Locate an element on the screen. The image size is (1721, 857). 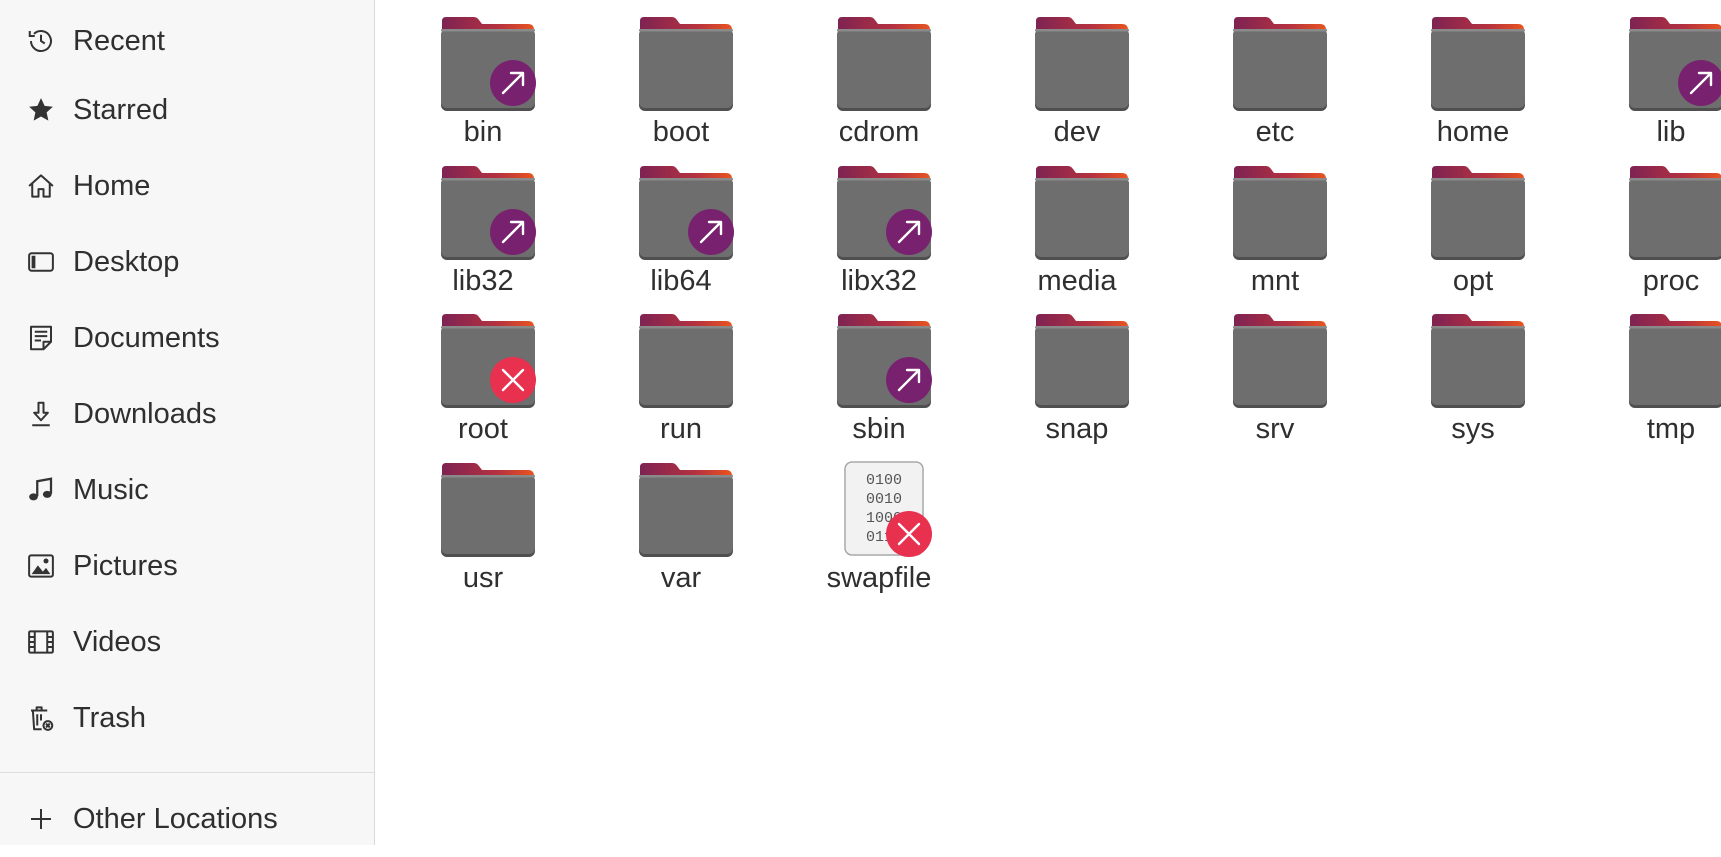
folder-item-bin: bin is located at coordinates (483, 87).